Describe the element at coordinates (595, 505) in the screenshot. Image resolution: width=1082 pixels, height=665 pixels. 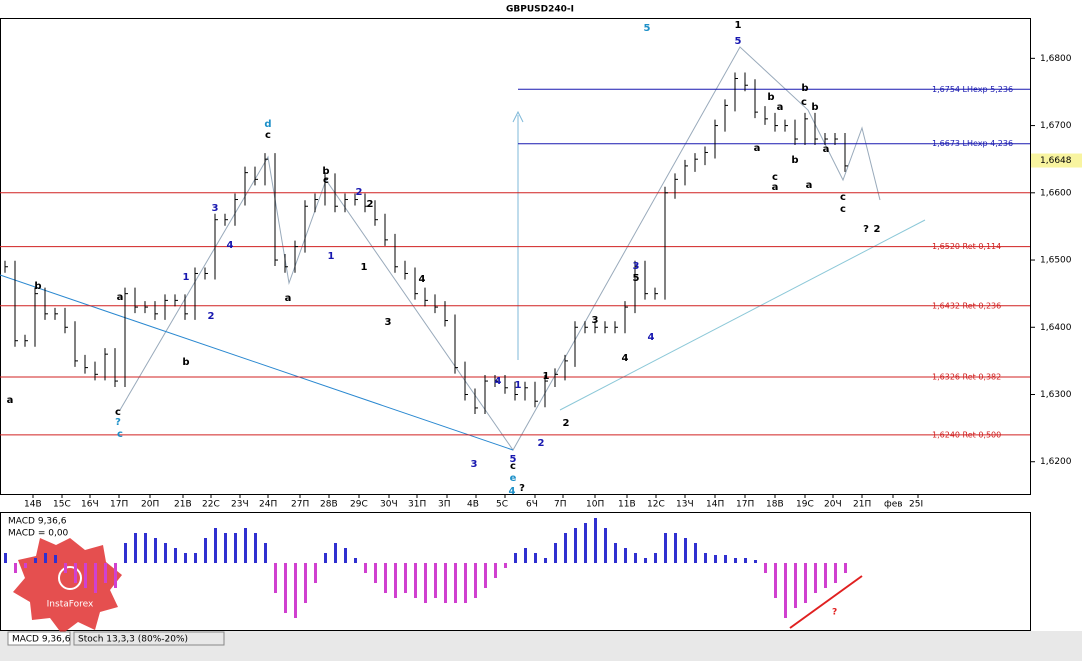
I see `x-tick-label: 10П` at that location.